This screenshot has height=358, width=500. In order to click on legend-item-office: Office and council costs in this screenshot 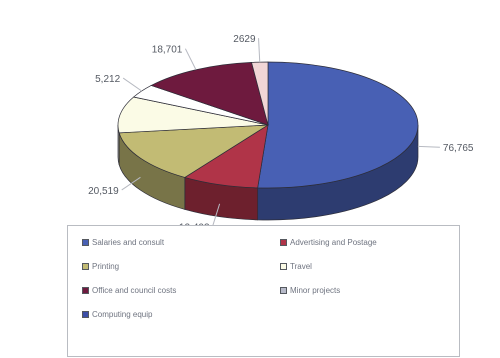, I will do `click(129, 290)`.